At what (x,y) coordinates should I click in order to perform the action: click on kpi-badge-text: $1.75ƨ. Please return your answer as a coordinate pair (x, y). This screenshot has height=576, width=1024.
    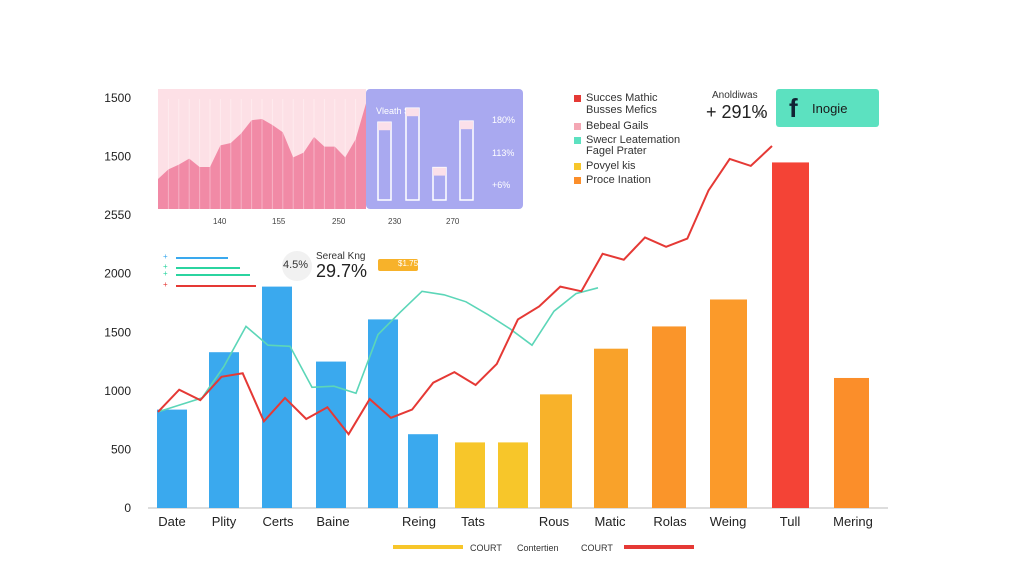
    Looking at the image, I should click on (410, 263).